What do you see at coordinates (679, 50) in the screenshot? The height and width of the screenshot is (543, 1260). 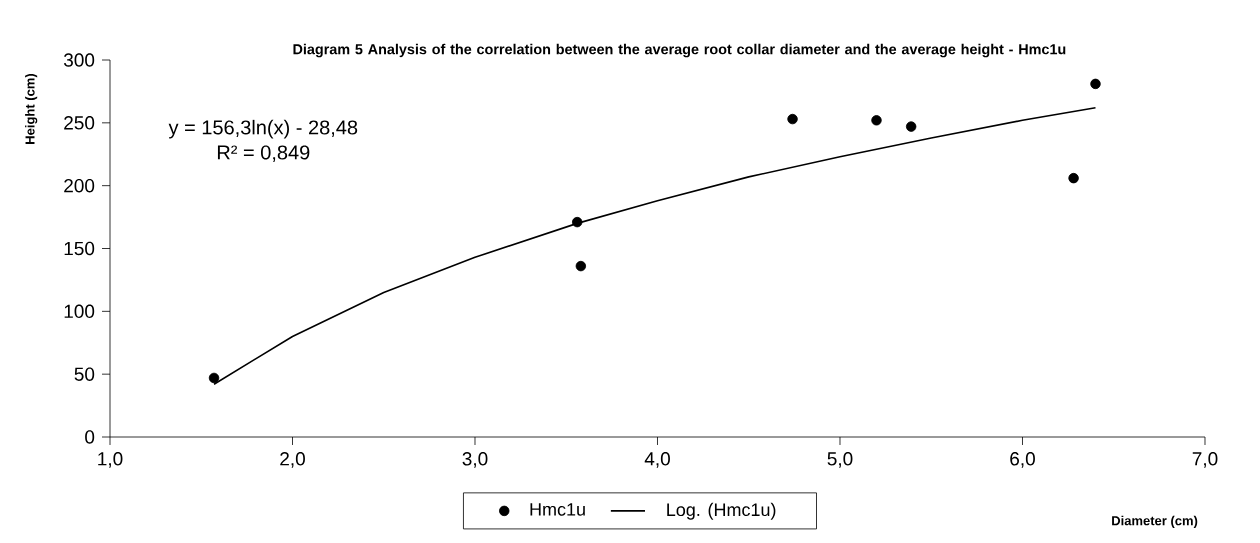 I see `chart-title: Diagram 5 Analysis of the correlation between the average root collar diameter and the average height - Hmc1u` at bounding box center [679, 50].